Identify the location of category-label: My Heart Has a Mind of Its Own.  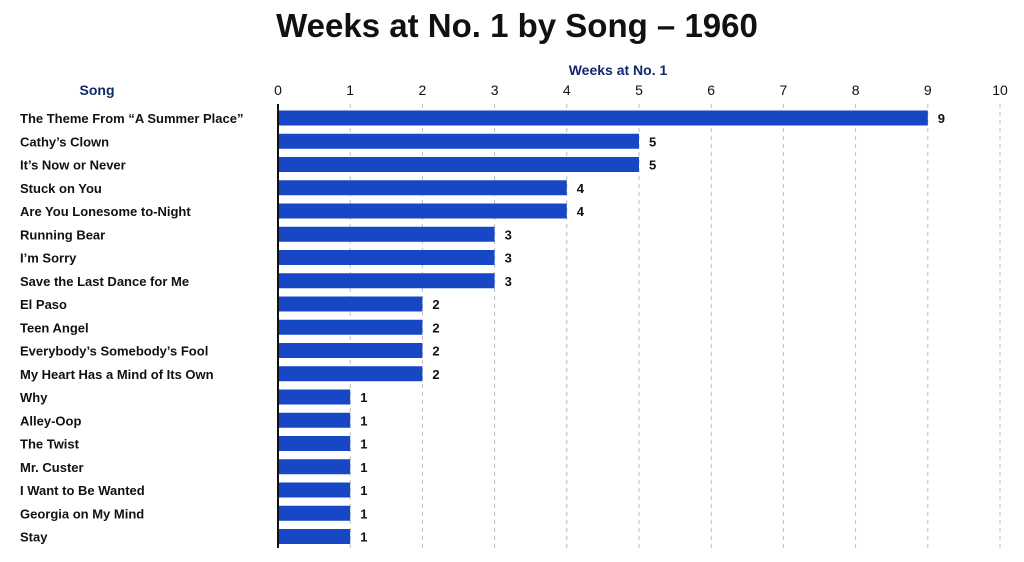
(117, 374).